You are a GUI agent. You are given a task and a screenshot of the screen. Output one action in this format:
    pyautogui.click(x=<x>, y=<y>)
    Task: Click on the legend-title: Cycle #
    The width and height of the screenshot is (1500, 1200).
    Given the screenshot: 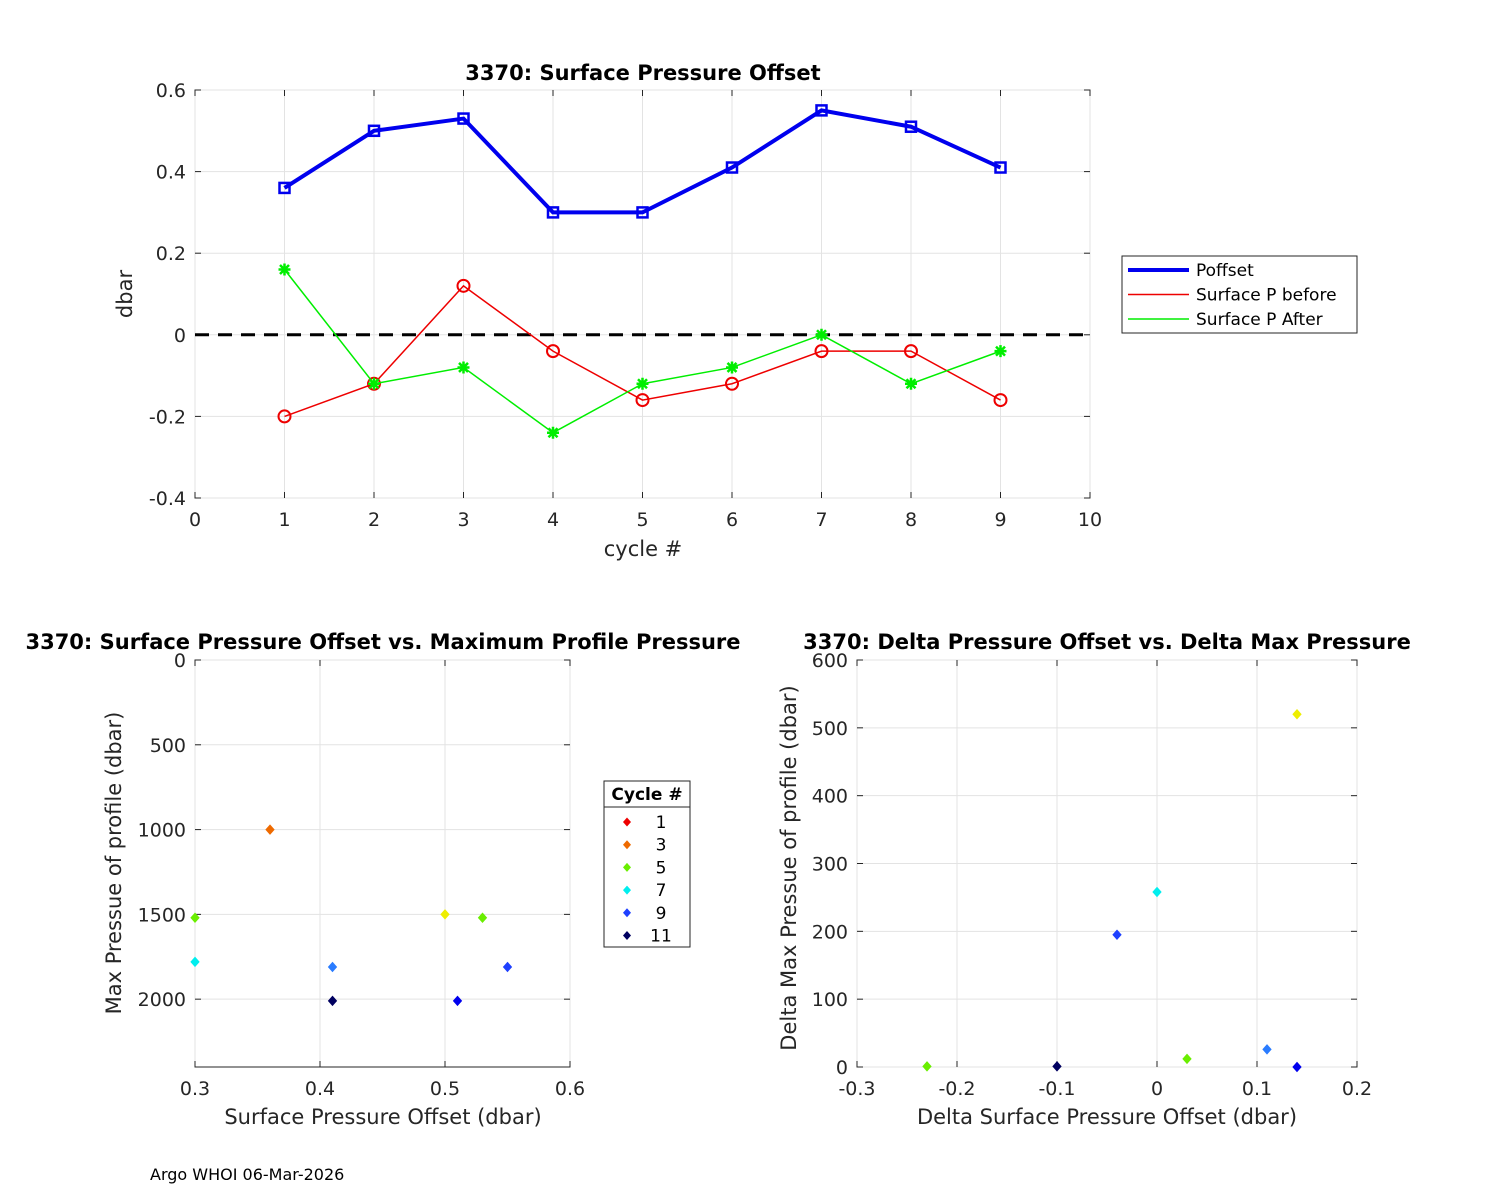 What is the action you would take?
    pyautogui.click(x=646, y=795)
    